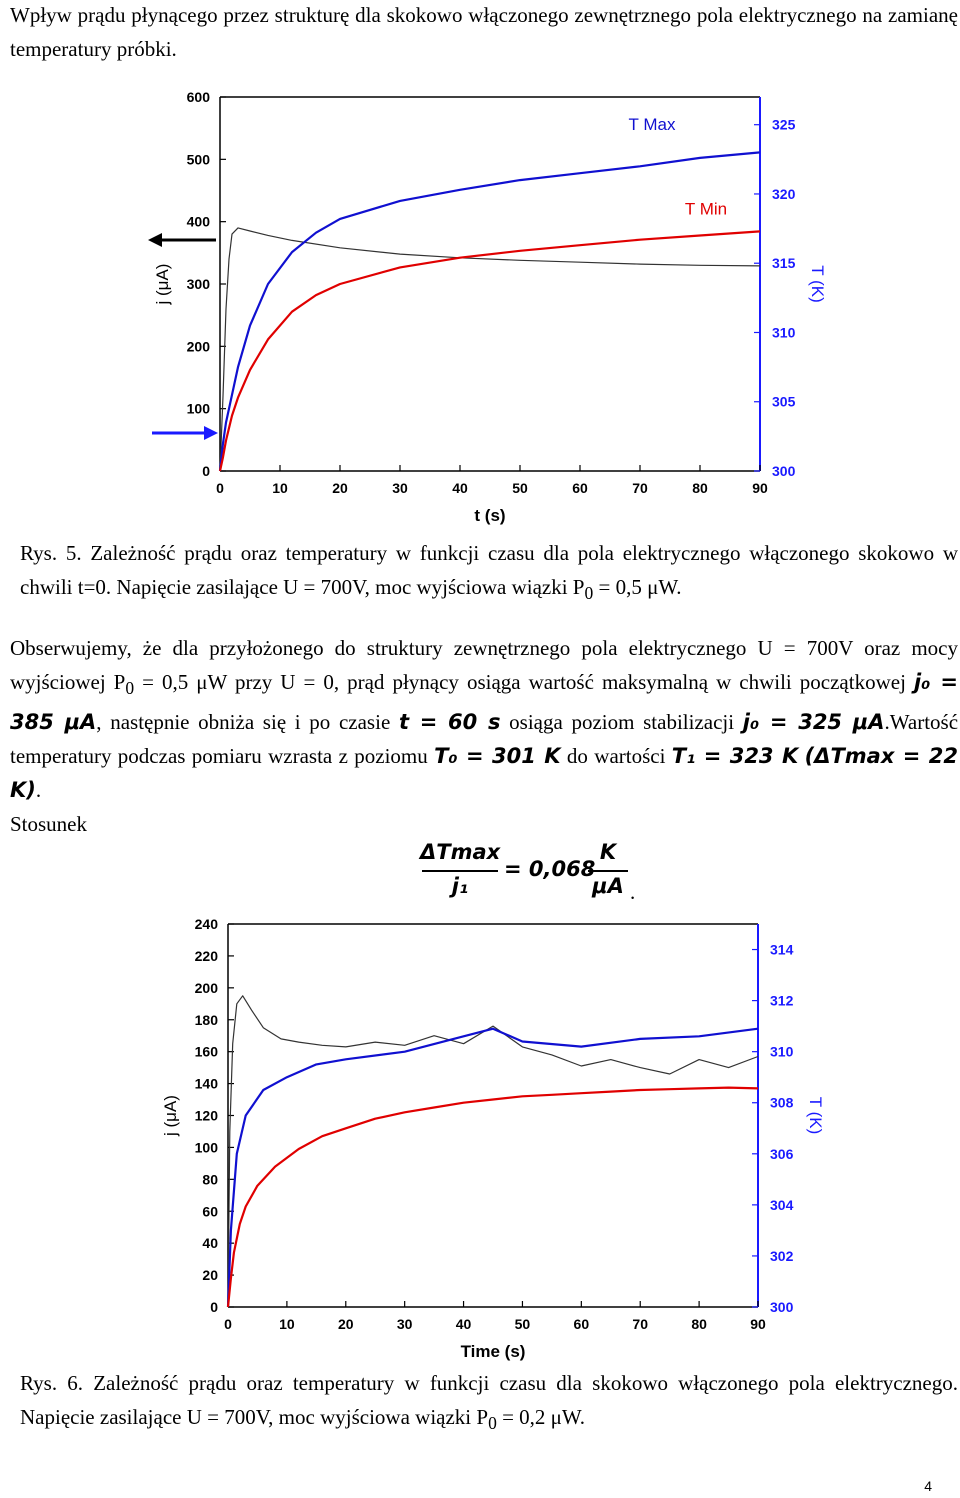  What do you see at coordinates (784, 263) in the screenshot?
I see `y2-tick-label: 315` at bounding box center [784, 263].